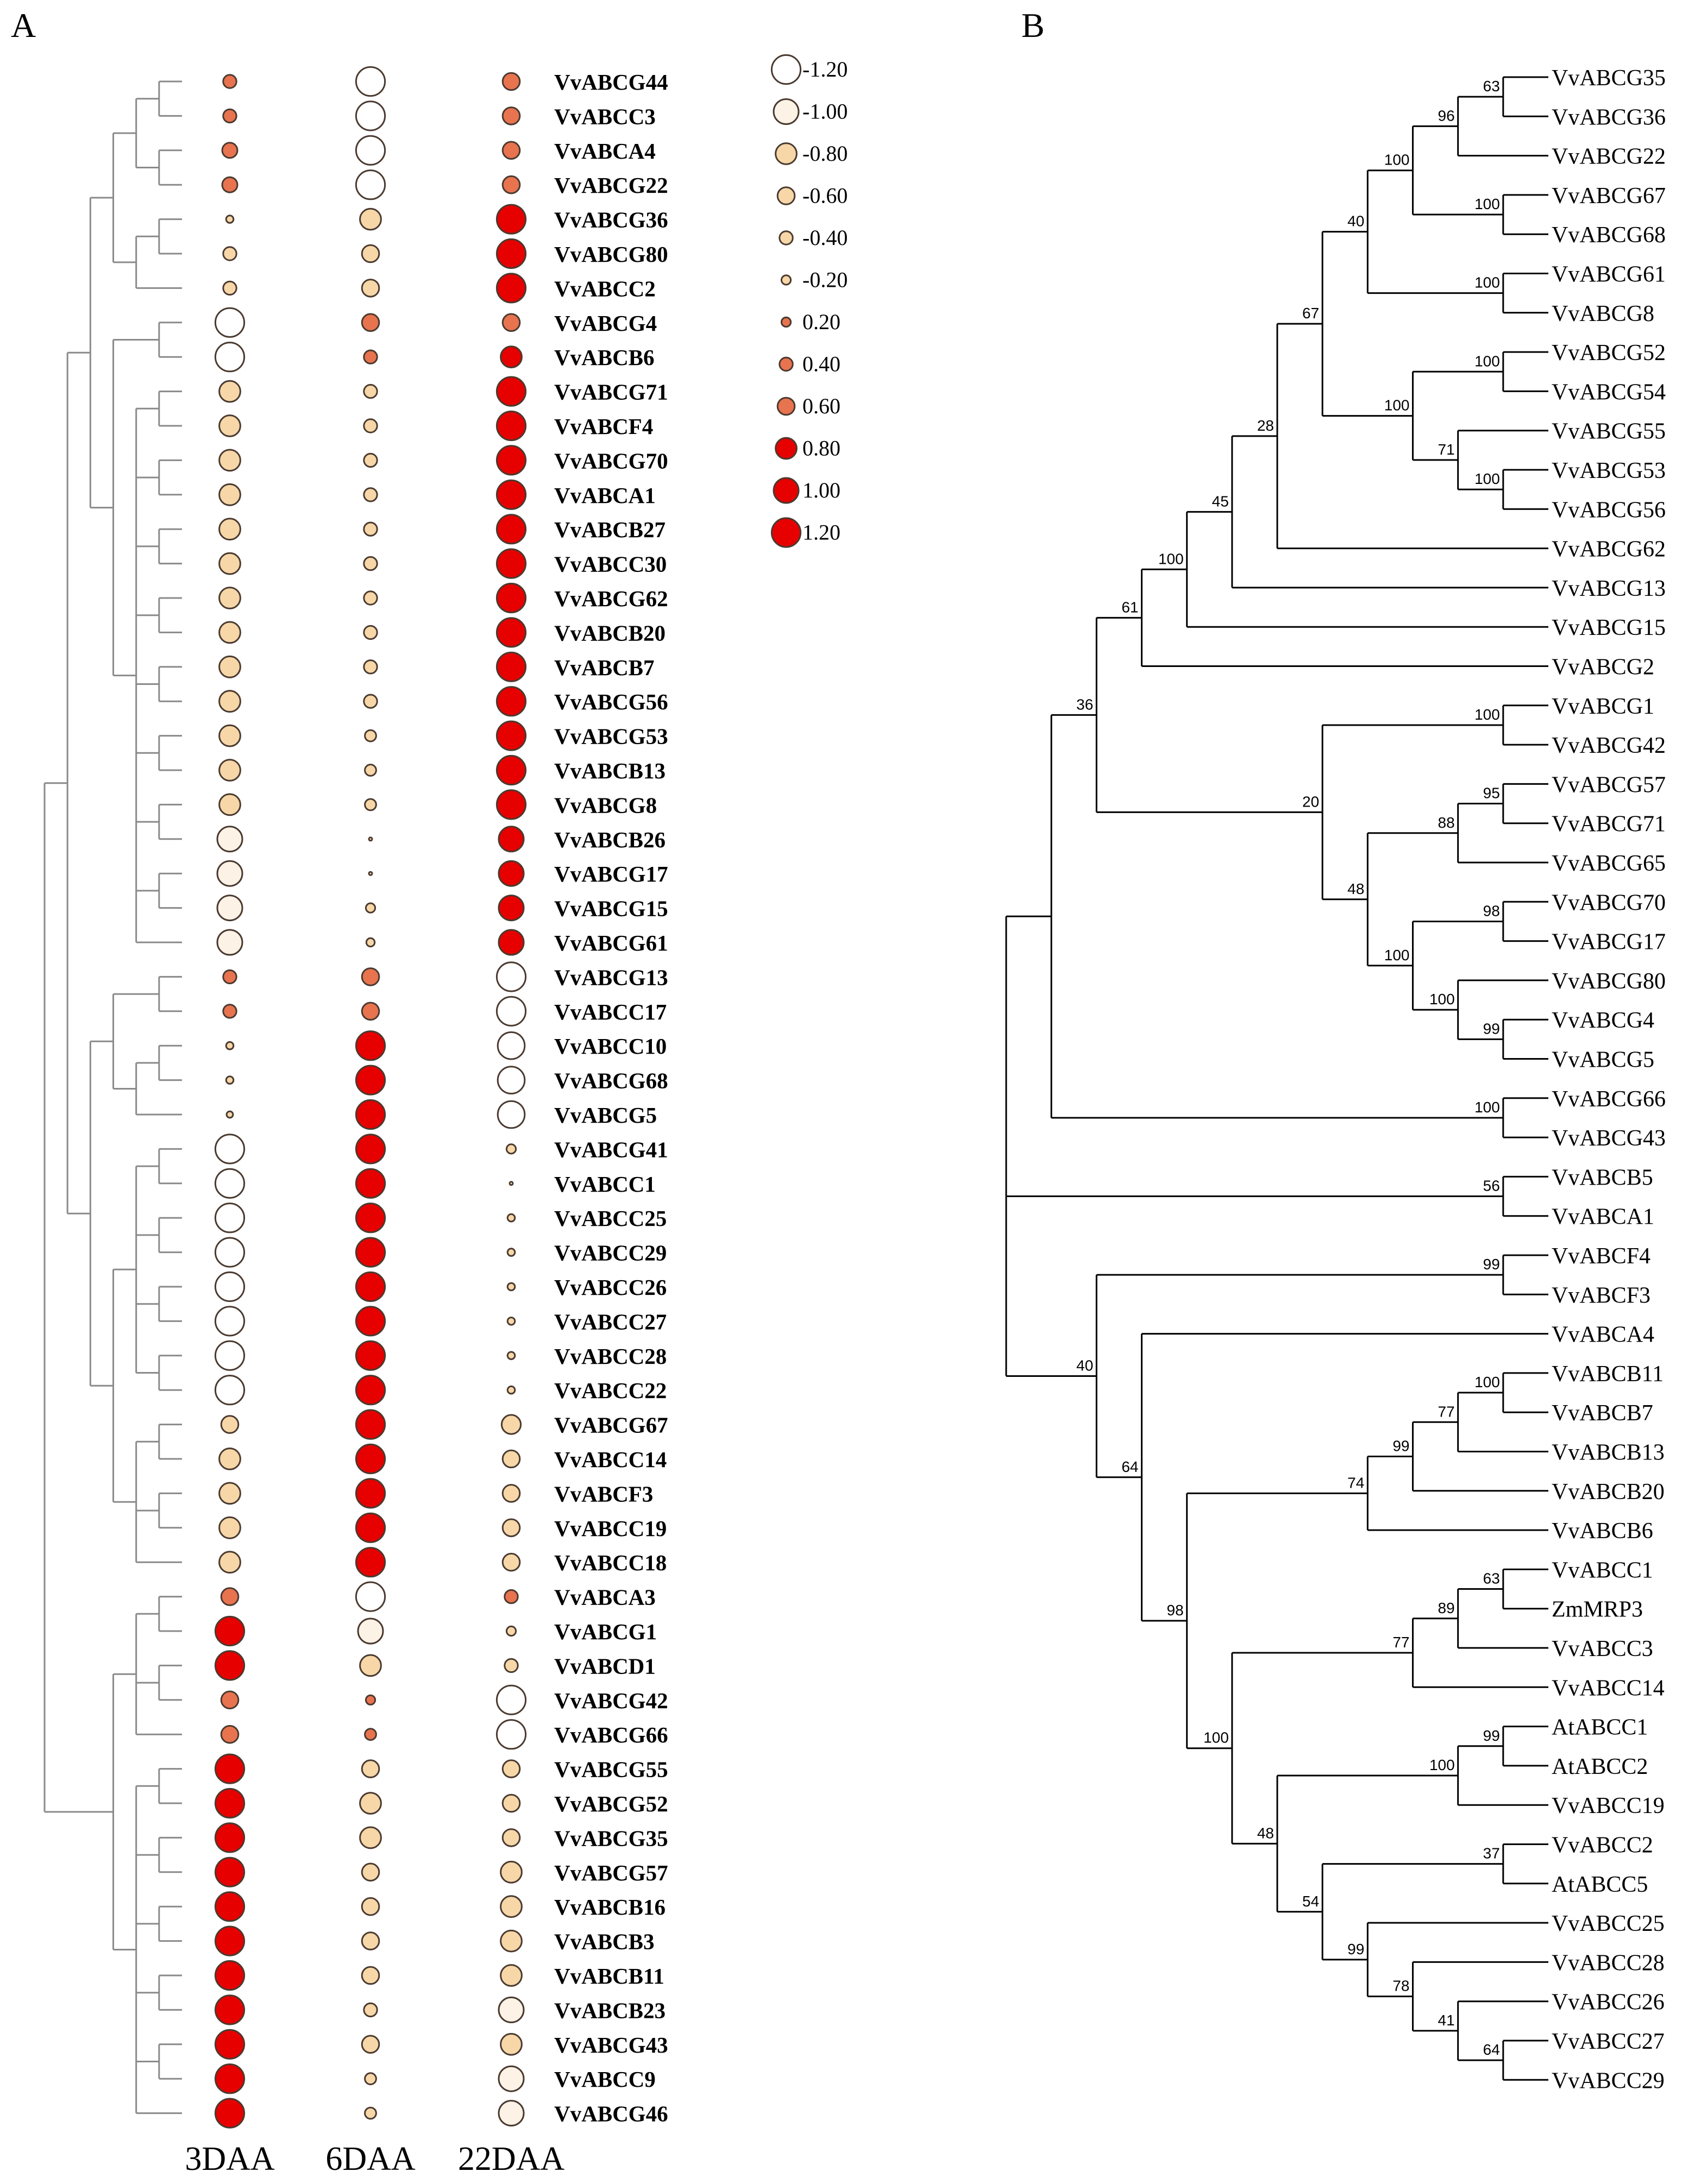 This screenshot has width=1707, height=2184. What do you see at coordinates (511, 1665) in the screenshot?
I see `bubble-VvABCD1-22DAA` at bounding box center [511, 1665].